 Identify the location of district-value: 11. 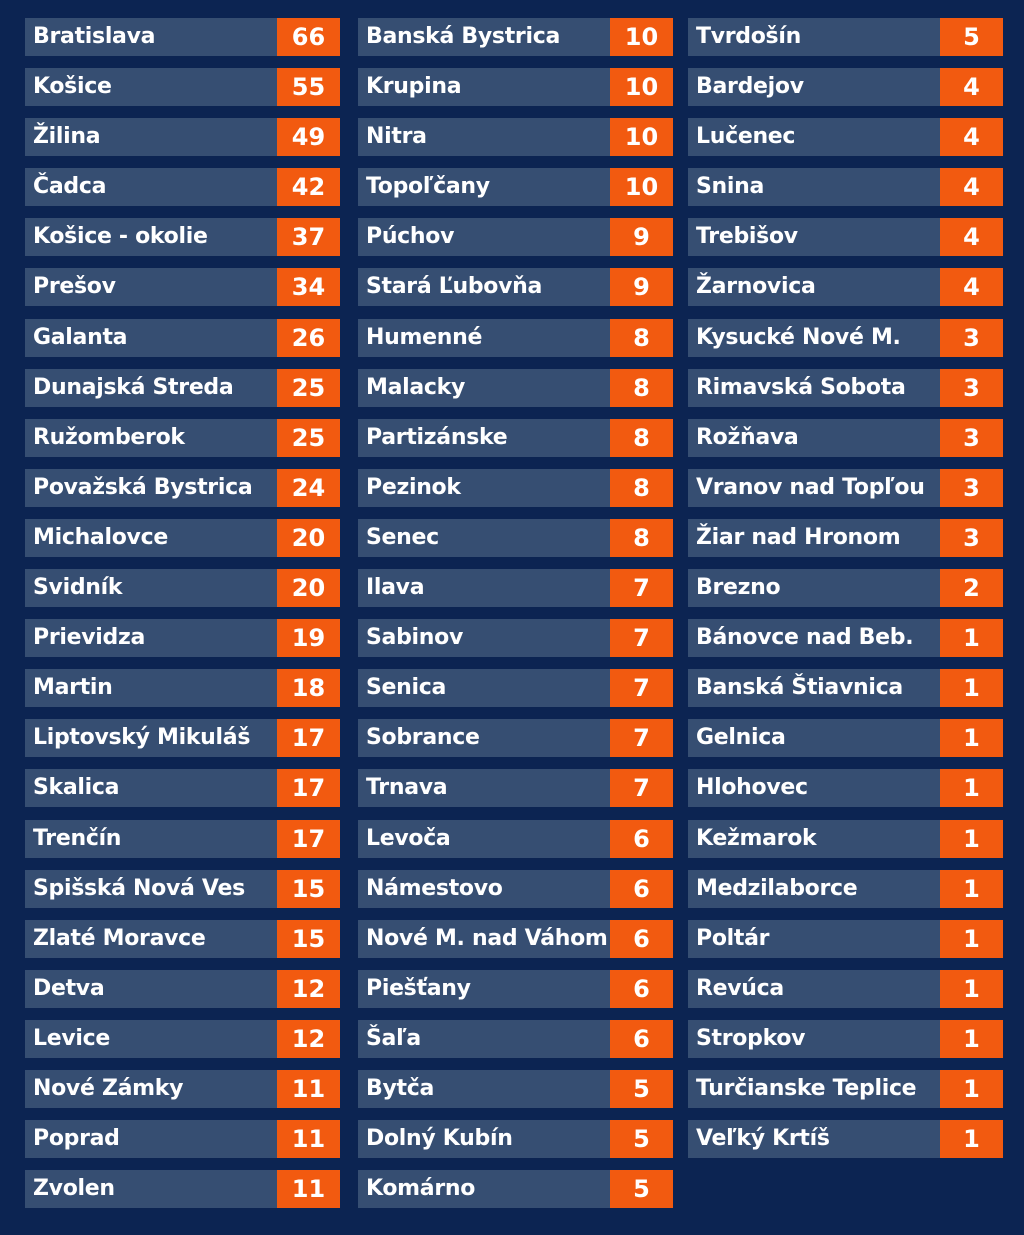
(308, 1189).